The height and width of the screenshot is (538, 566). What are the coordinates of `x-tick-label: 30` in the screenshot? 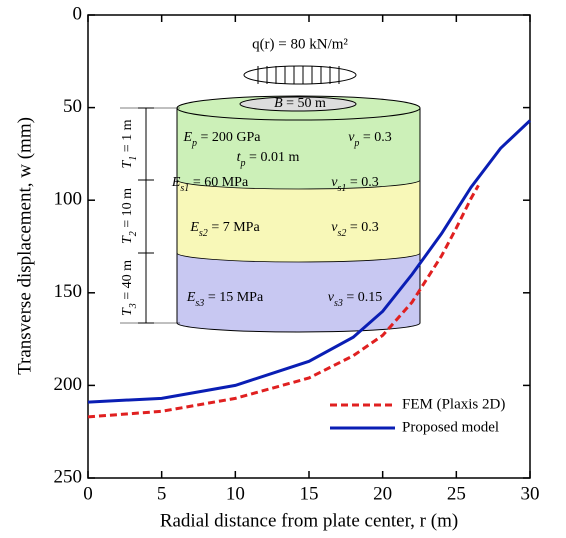 It's located at (530, 493).